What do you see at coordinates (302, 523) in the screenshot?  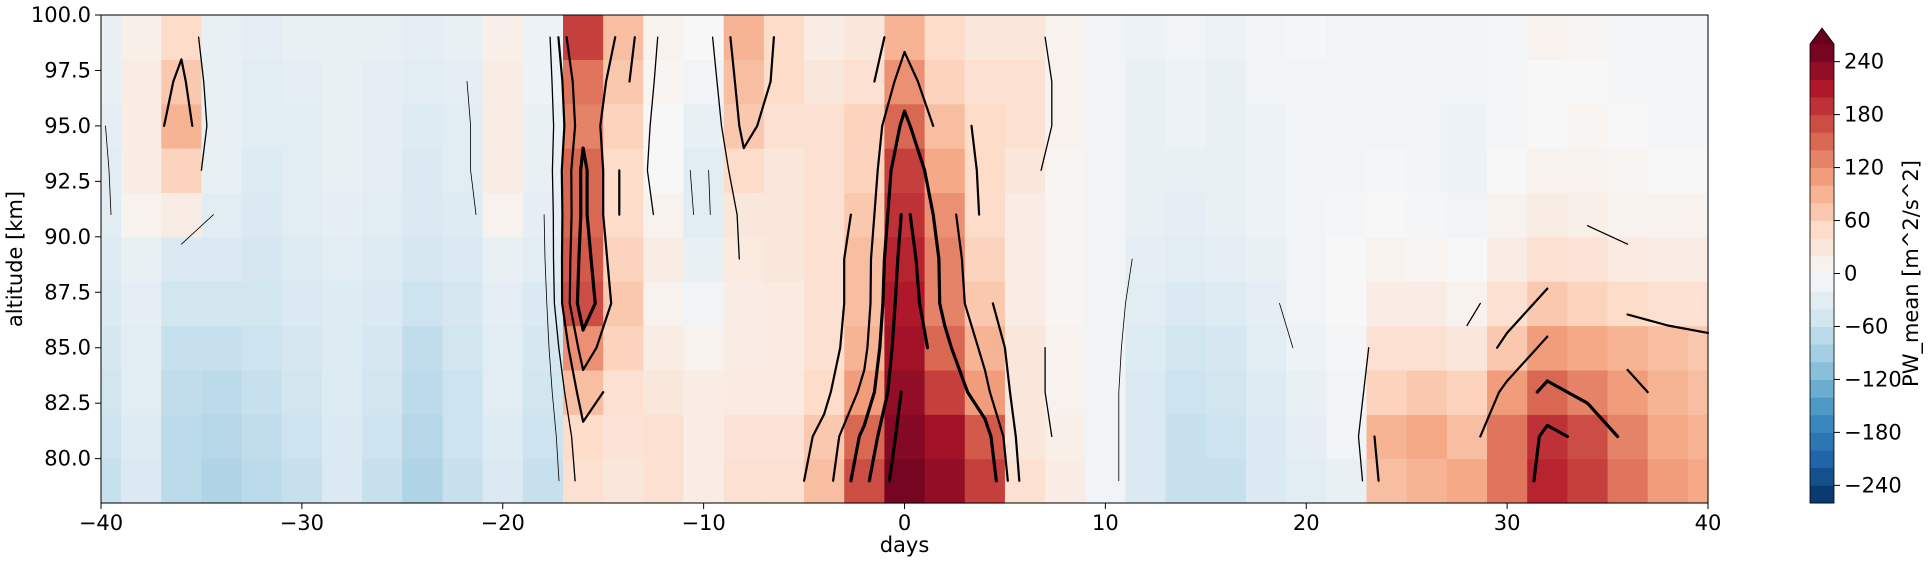 I see `x-tick-label: −30` at bounding box center [302, 523].